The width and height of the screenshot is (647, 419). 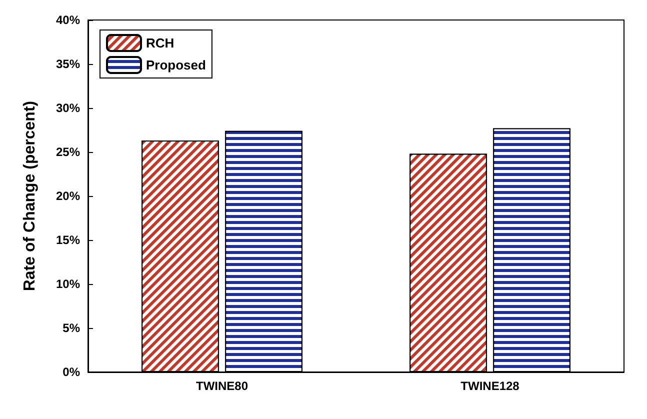 What do you see at coordinates (68, 20) in the screenshot?
I see `y-tick-label: 40%` at bounding box center [68, 20].